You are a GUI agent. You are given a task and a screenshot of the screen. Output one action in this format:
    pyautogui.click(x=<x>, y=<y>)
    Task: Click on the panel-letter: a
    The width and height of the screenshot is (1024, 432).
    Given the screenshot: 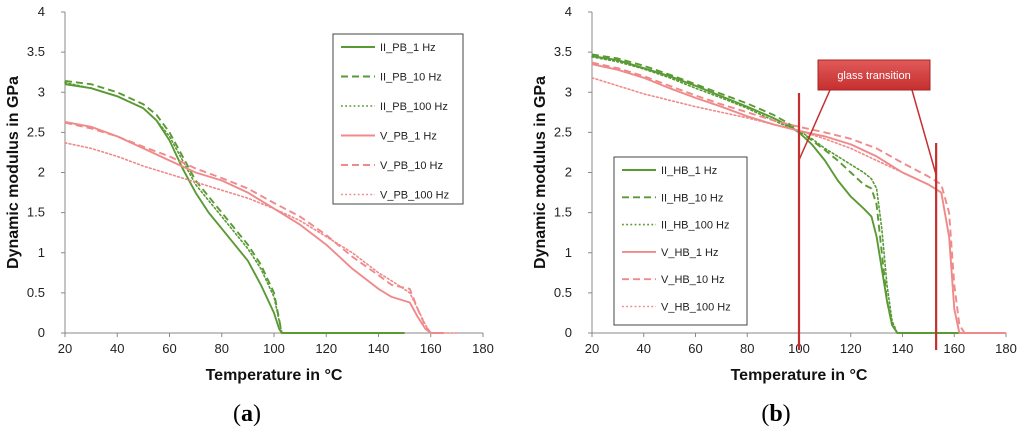 What is the action you would take?
    pyautogui.click(x=247, y=414)
    